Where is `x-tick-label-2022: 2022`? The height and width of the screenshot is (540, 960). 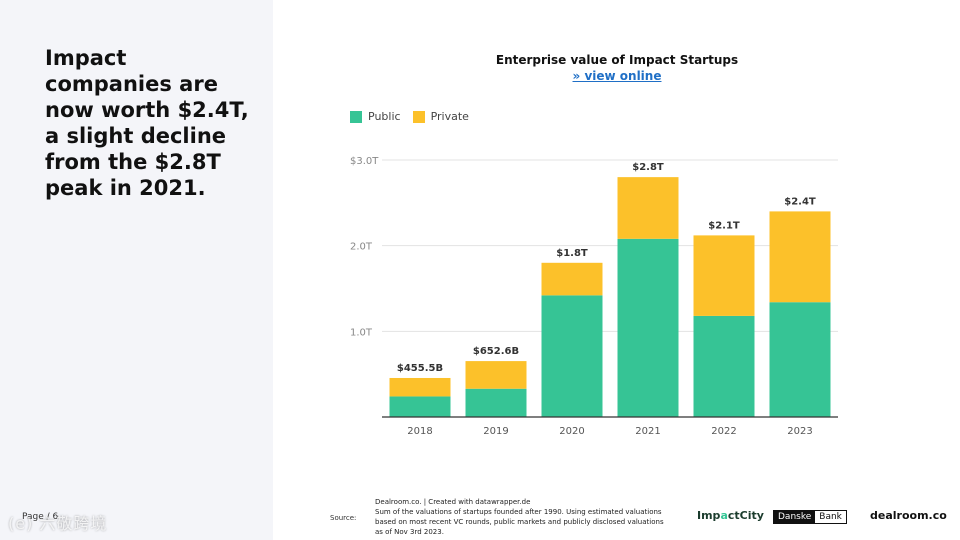 x-tick-label-2022: 2022 is located at coordinates (723, 431).